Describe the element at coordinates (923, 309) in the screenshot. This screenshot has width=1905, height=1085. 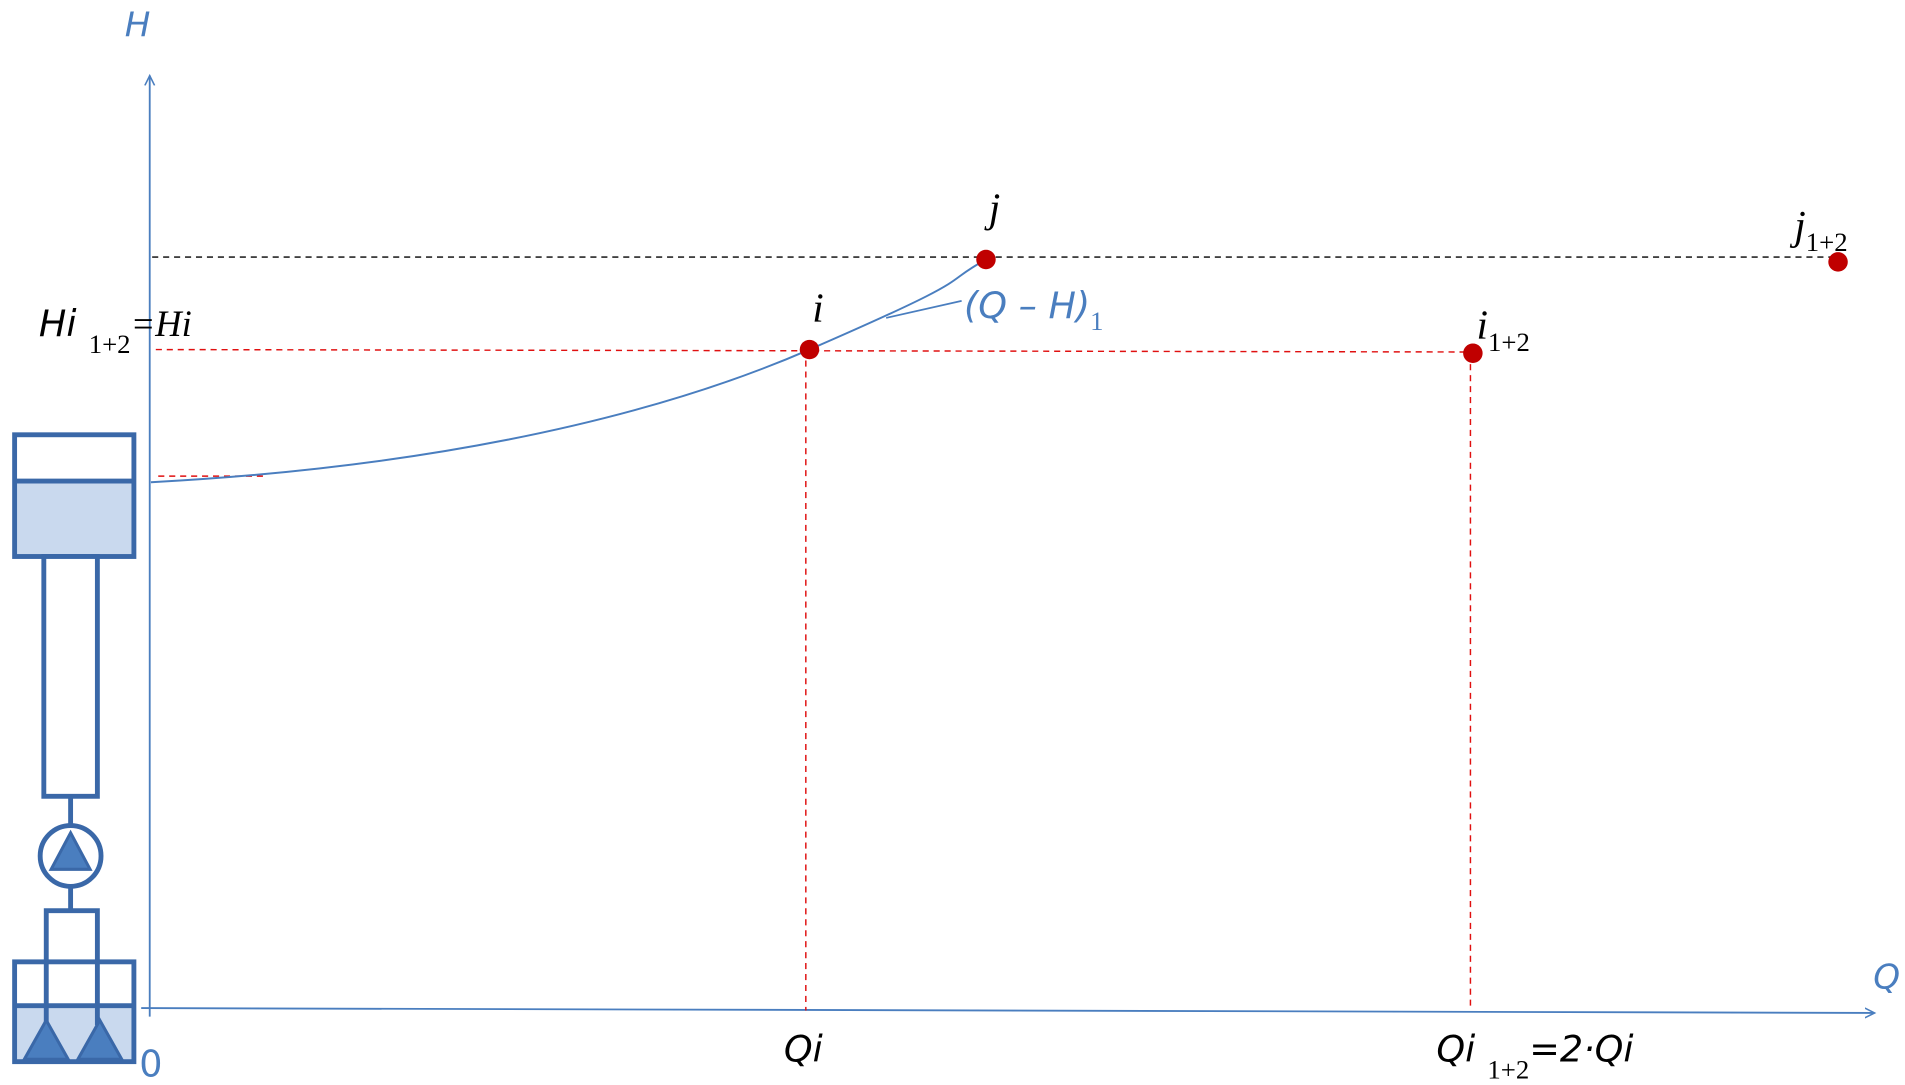
I see `leader-line` at that location.